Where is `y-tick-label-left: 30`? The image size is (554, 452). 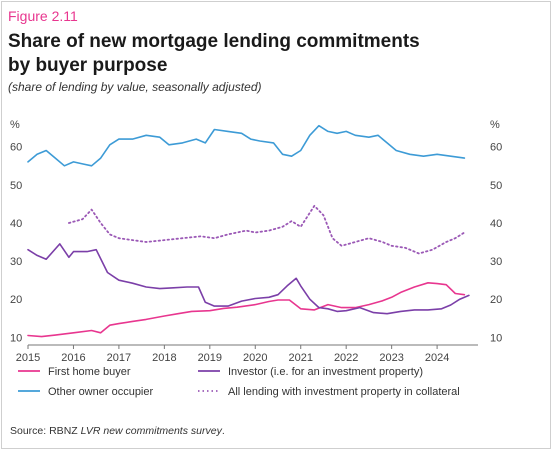 y-tick-label-left: 30 is located at coordinates (16, 262).